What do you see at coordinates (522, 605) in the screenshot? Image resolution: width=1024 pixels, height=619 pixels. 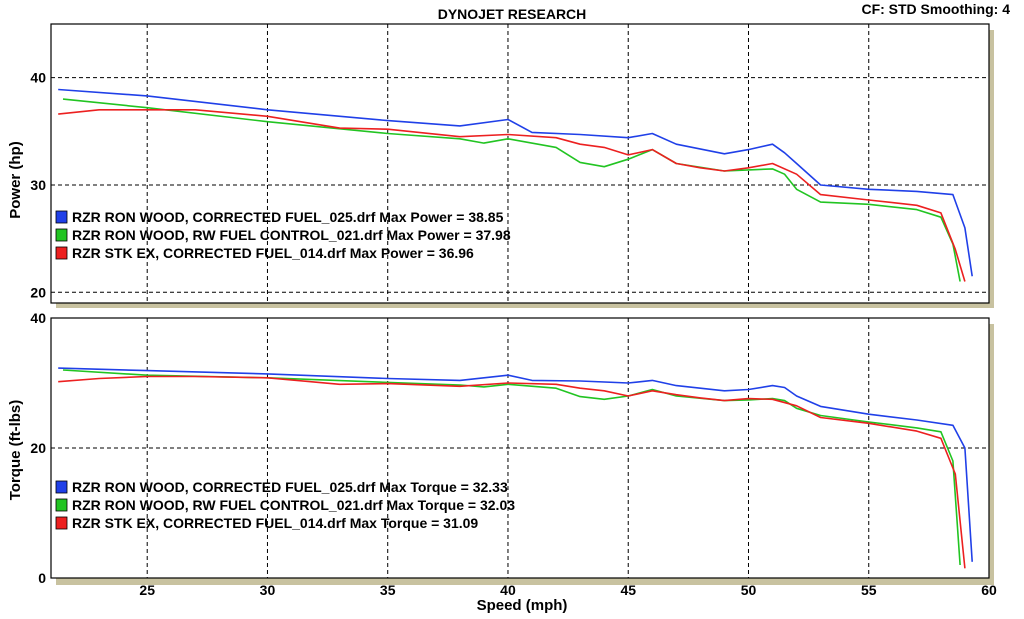 I see `x-axis-label: Speed (mph)` at bounding box center [522, 605].